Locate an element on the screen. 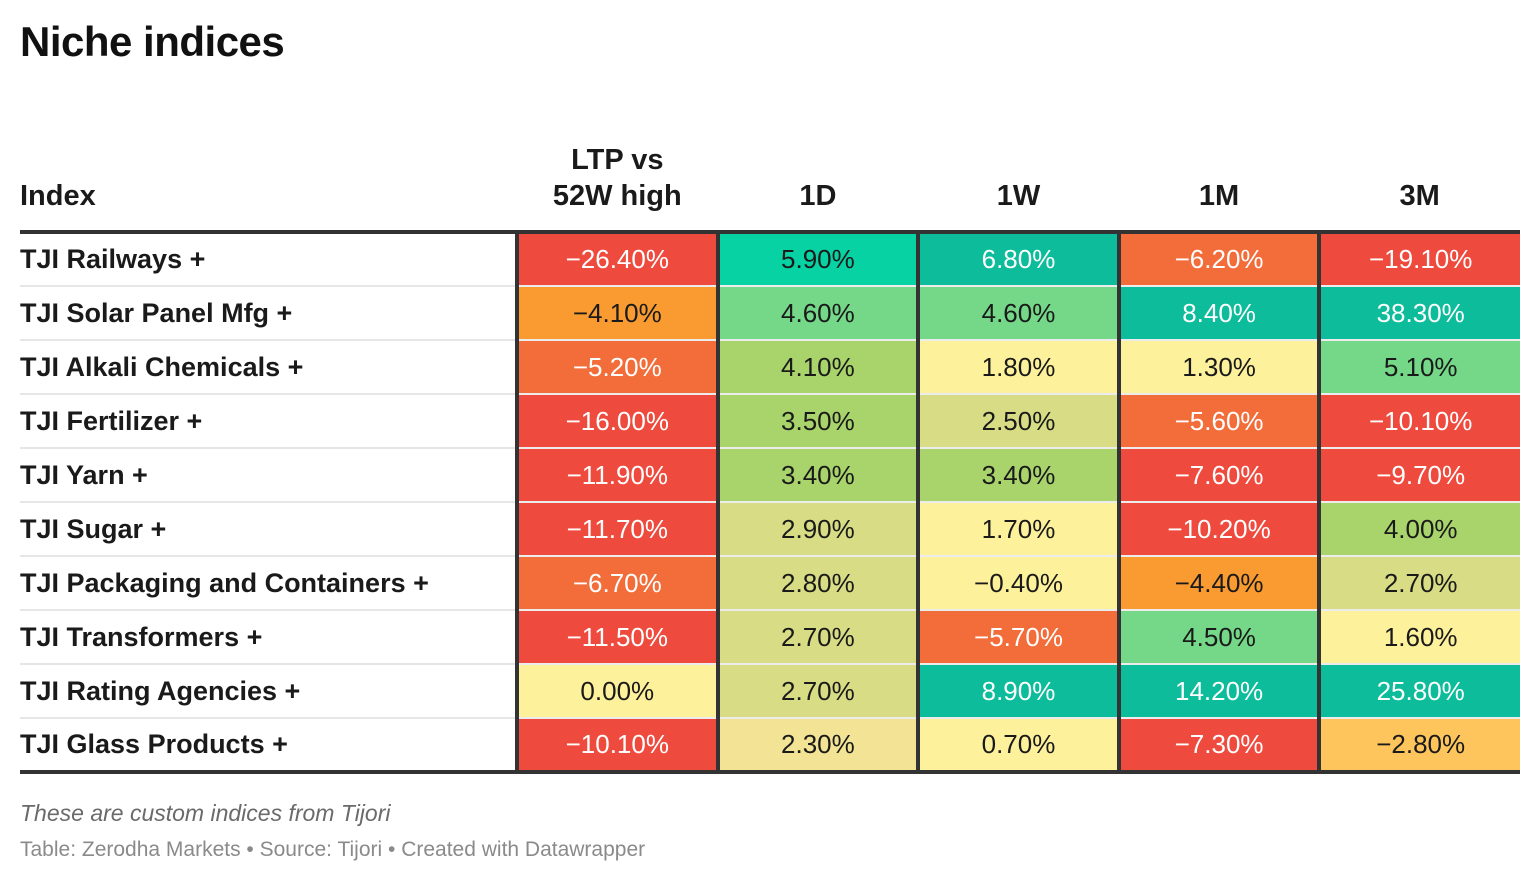  index-name: TJI Railways + is located at coordinates (113, 259).